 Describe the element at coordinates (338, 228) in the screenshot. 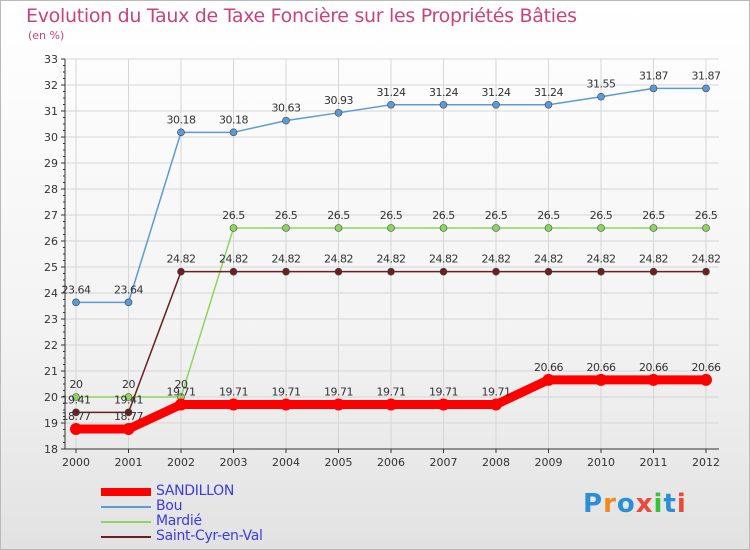

I see `point-mardi-2005` at that location.